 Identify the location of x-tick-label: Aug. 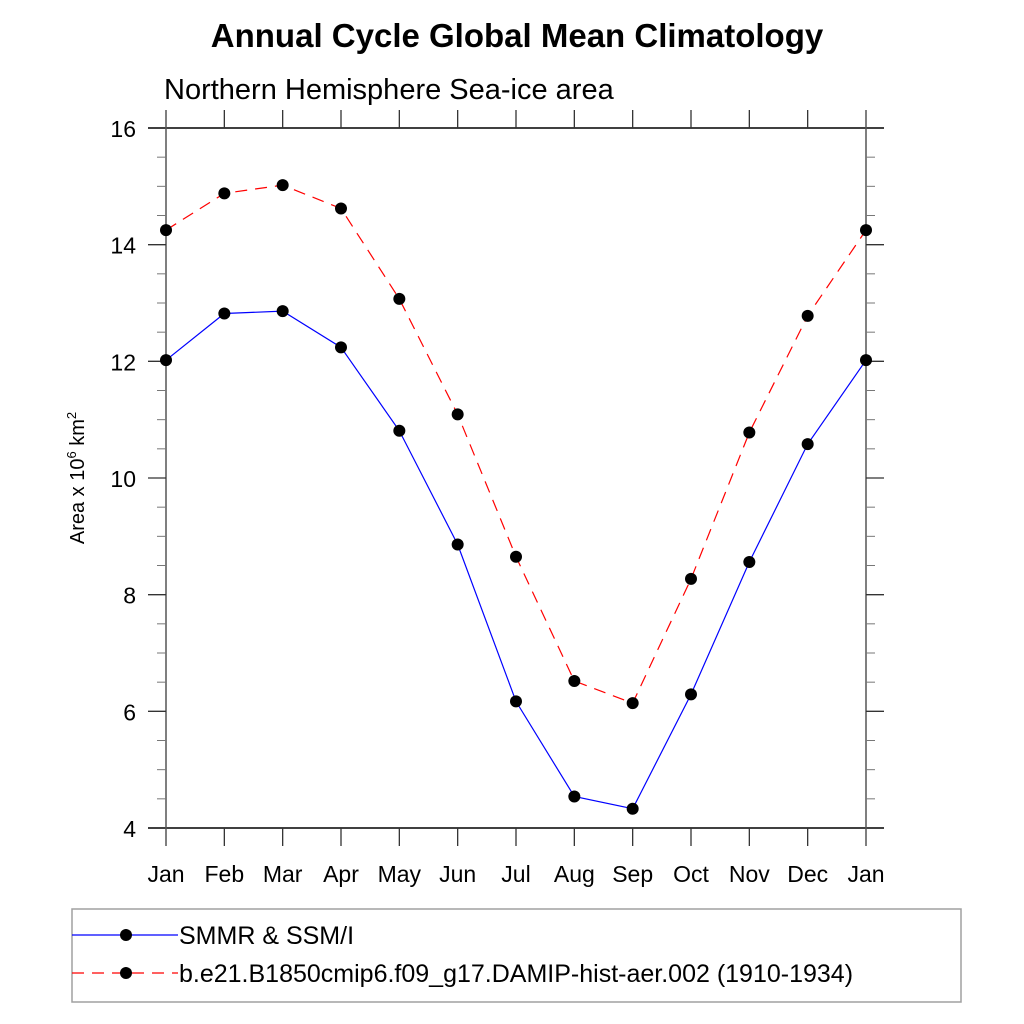
(574, 874).